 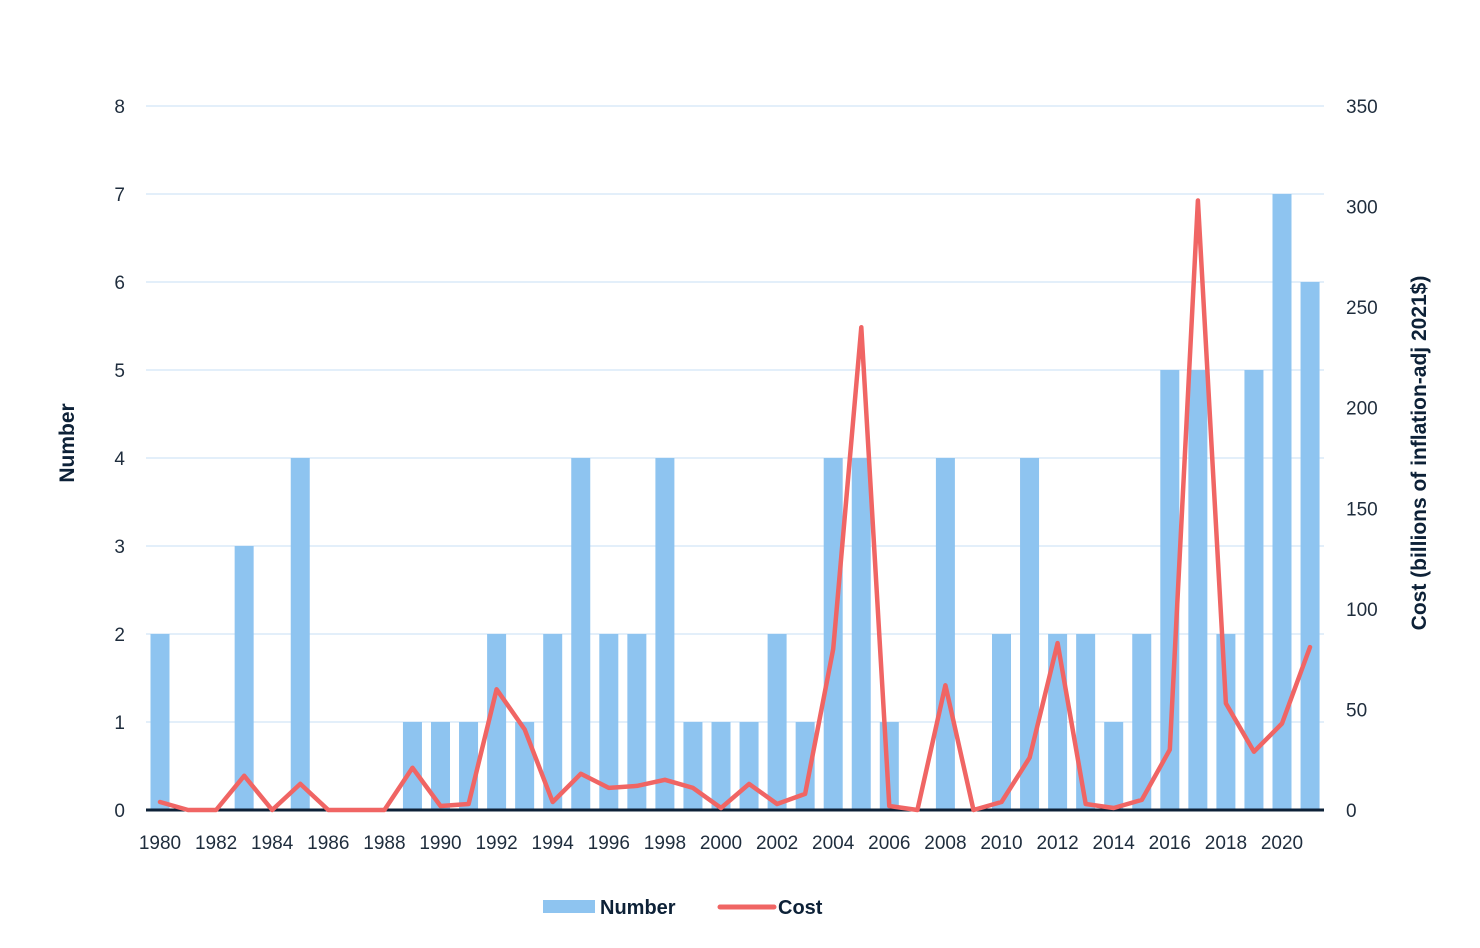 I want to click on right-axis-ticks: 0 50 100 150 200 250 300 350, so click(x=1362, y=459).